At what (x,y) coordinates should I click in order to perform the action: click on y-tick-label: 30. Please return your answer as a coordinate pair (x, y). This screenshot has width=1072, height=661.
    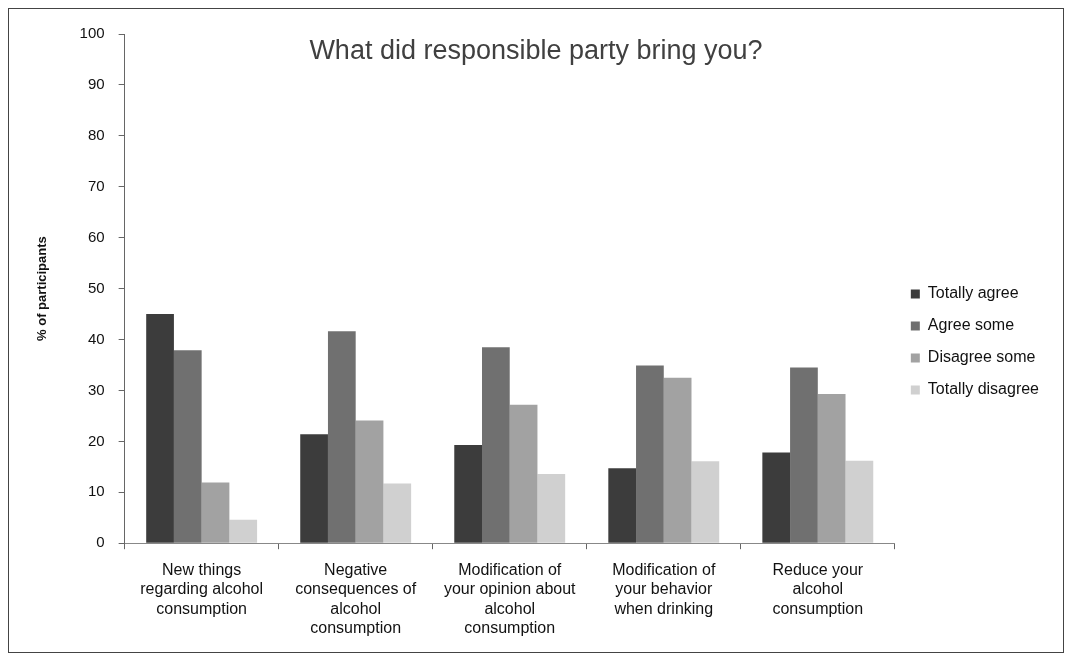
    Looking at the image, I should click on (96, 389).